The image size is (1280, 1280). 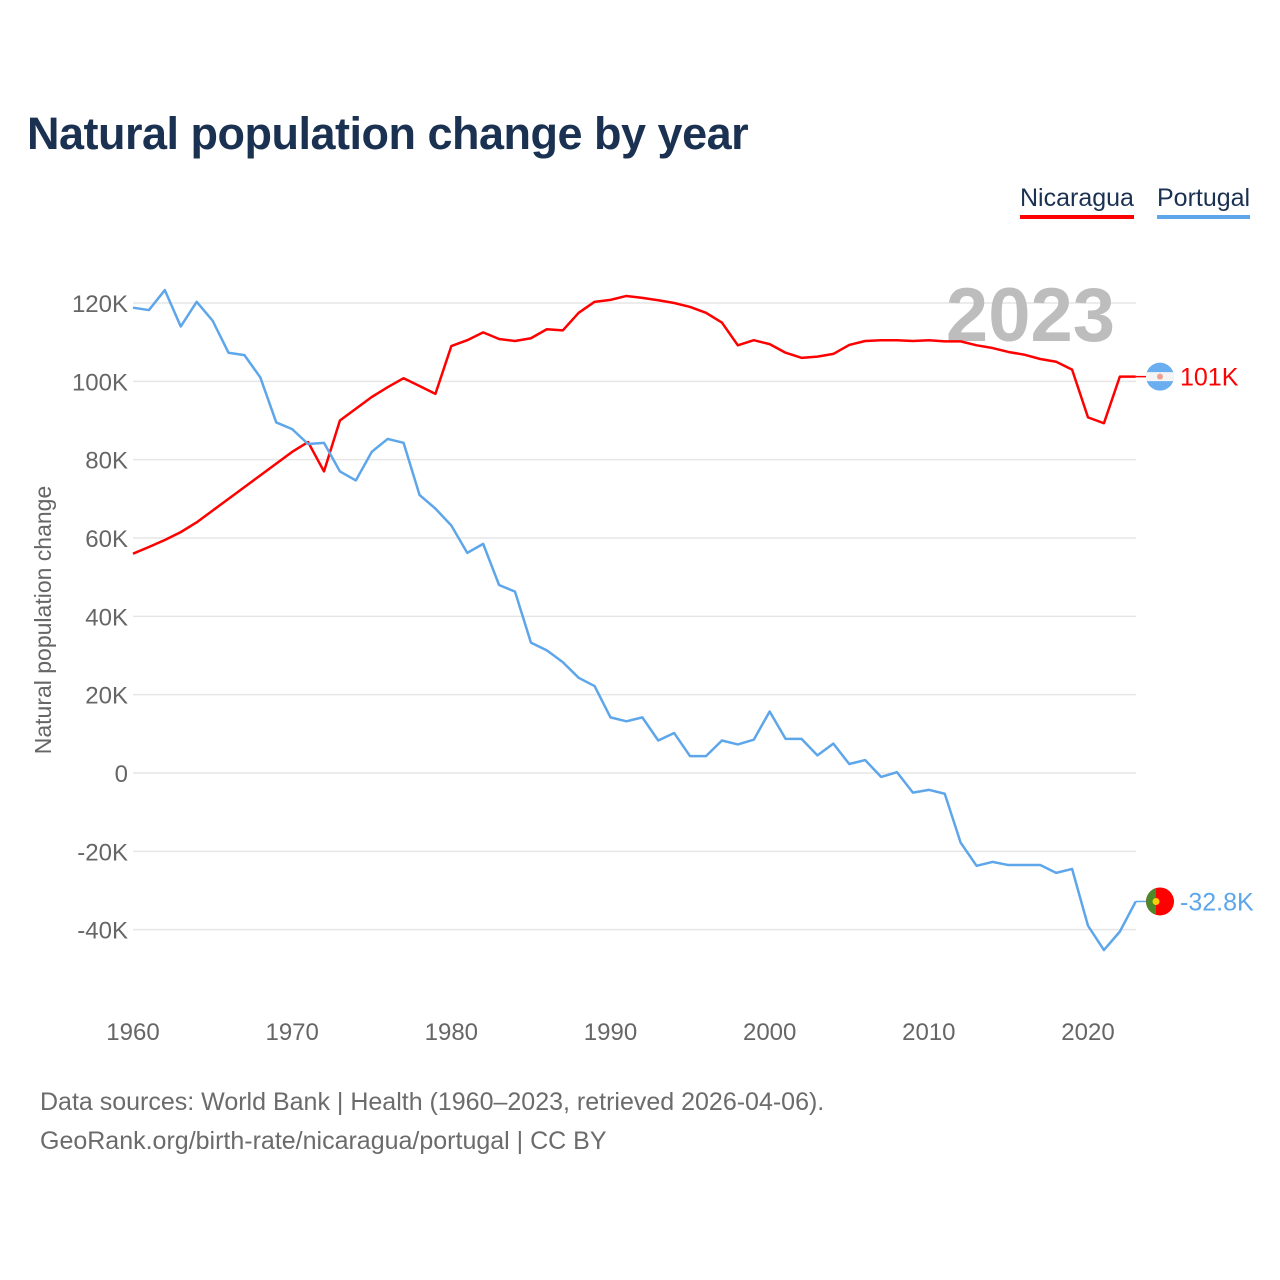 What do you see at coordinates (1077, 201) in the screenshot?
I see `legend-nicaragua: Nicaragua` at bounding box center [1077, 201].